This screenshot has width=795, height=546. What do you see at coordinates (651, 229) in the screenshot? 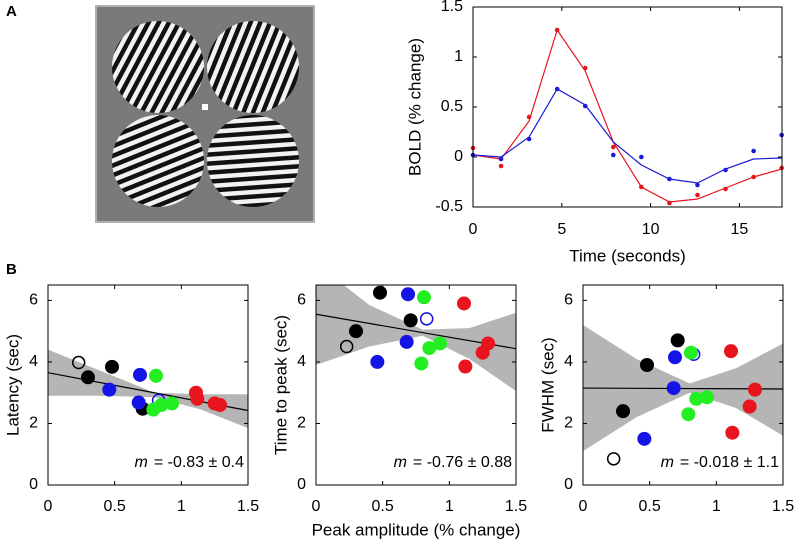
I see `x-tick-label: 10` at bounding box center [651, 229].